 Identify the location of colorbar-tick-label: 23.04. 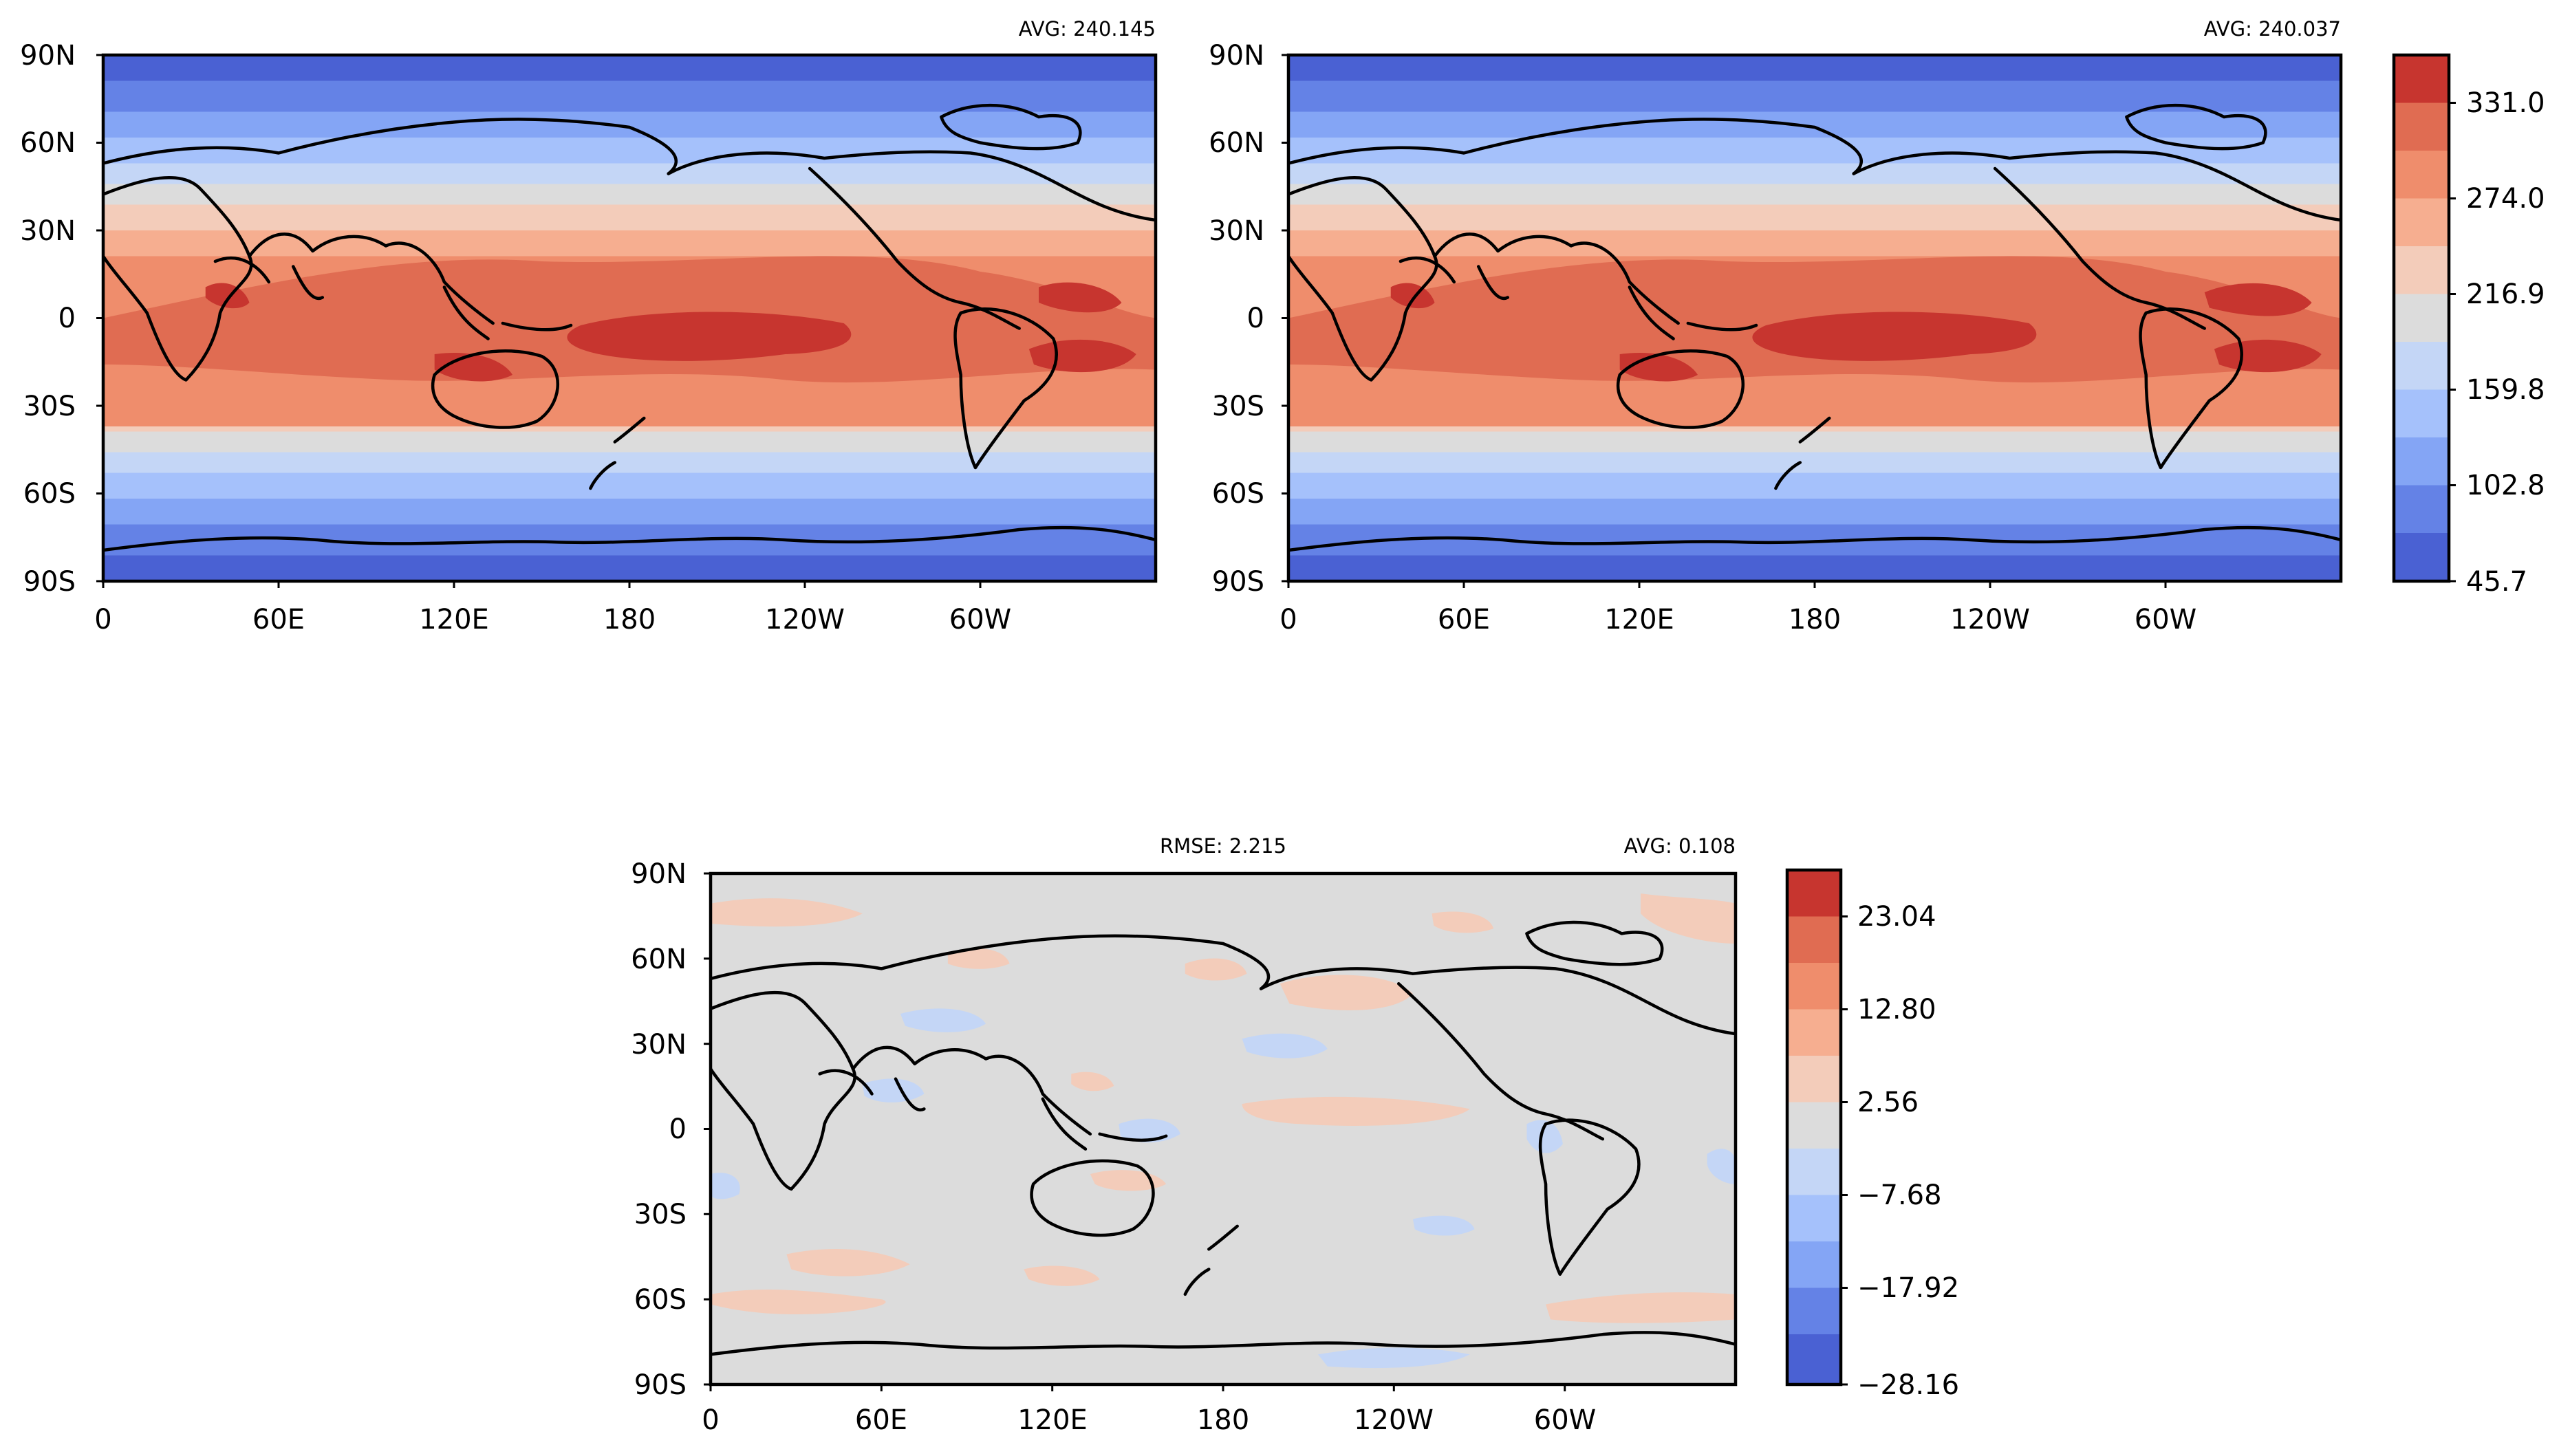
(1896, 917).